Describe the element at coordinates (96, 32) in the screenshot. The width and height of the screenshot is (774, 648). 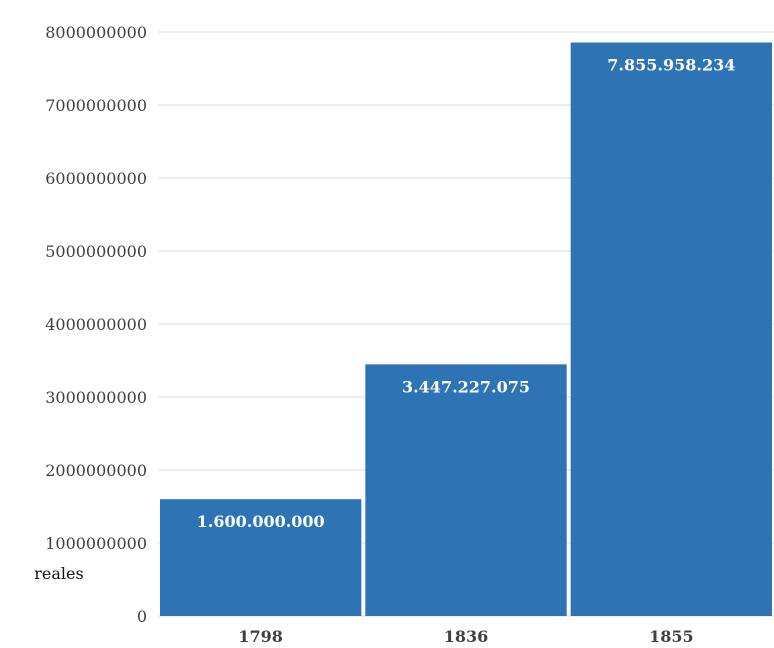
I see `y-tick-label: 8000000000` at that location.